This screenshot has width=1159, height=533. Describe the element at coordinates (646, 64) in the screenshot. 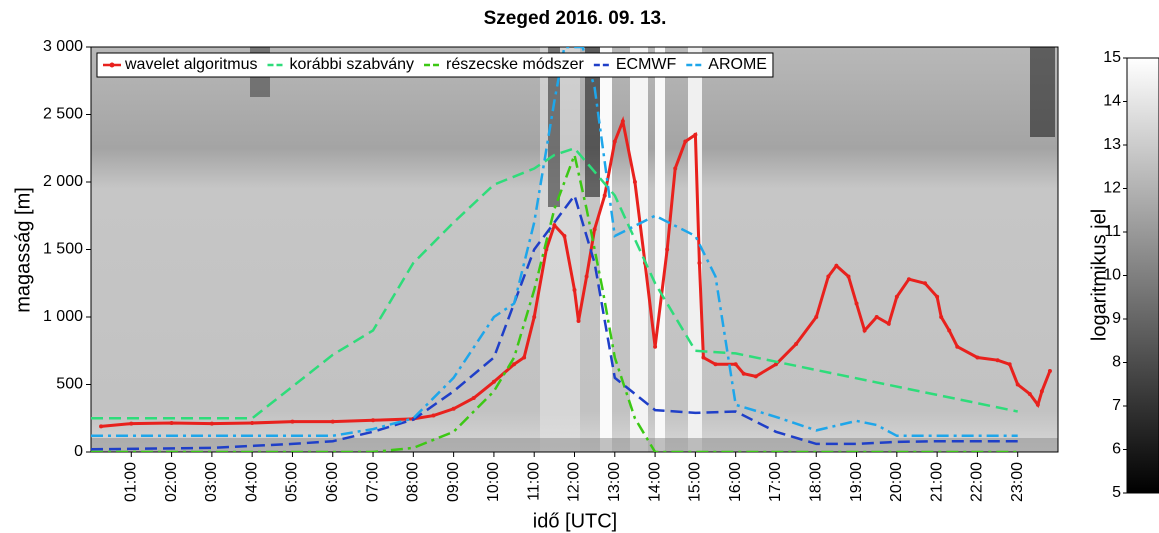

I see `legend-label: ECMWF` at that location.